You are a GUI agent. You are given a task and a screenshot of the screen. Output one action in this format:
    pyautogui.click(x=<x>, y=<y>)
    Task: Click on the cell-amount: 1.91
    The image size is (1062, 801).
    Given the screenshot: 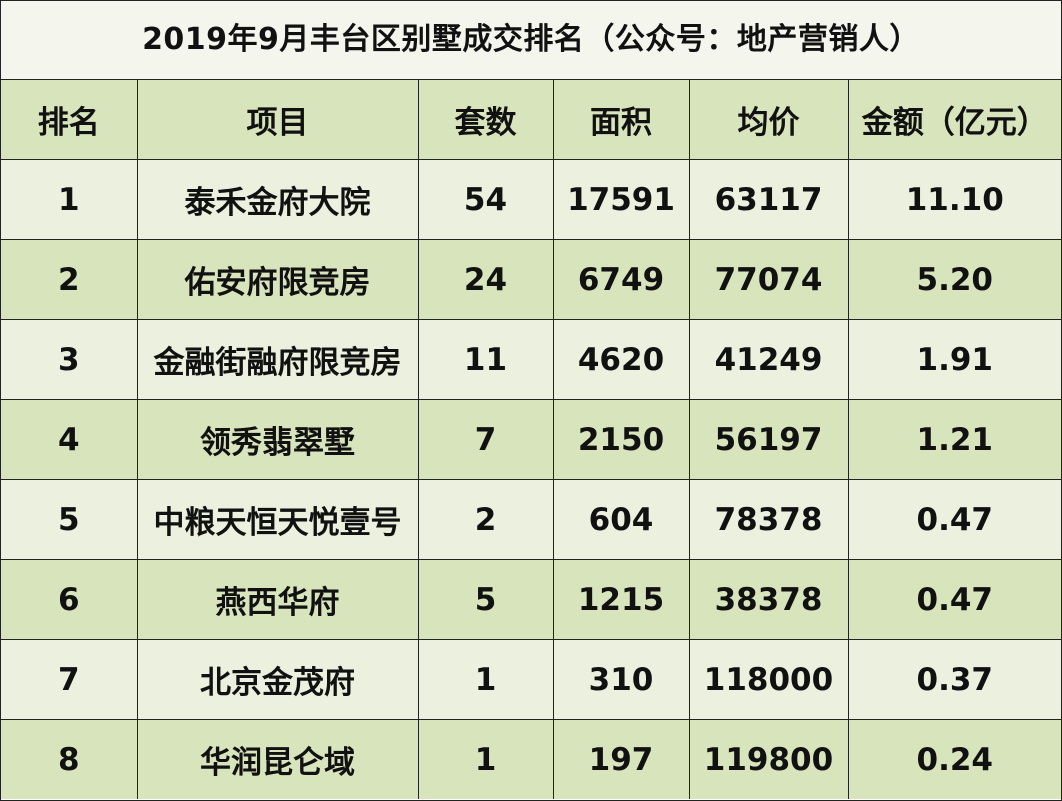 What is the action you would take?
    pyautogui.click(x=954, y=359)
    